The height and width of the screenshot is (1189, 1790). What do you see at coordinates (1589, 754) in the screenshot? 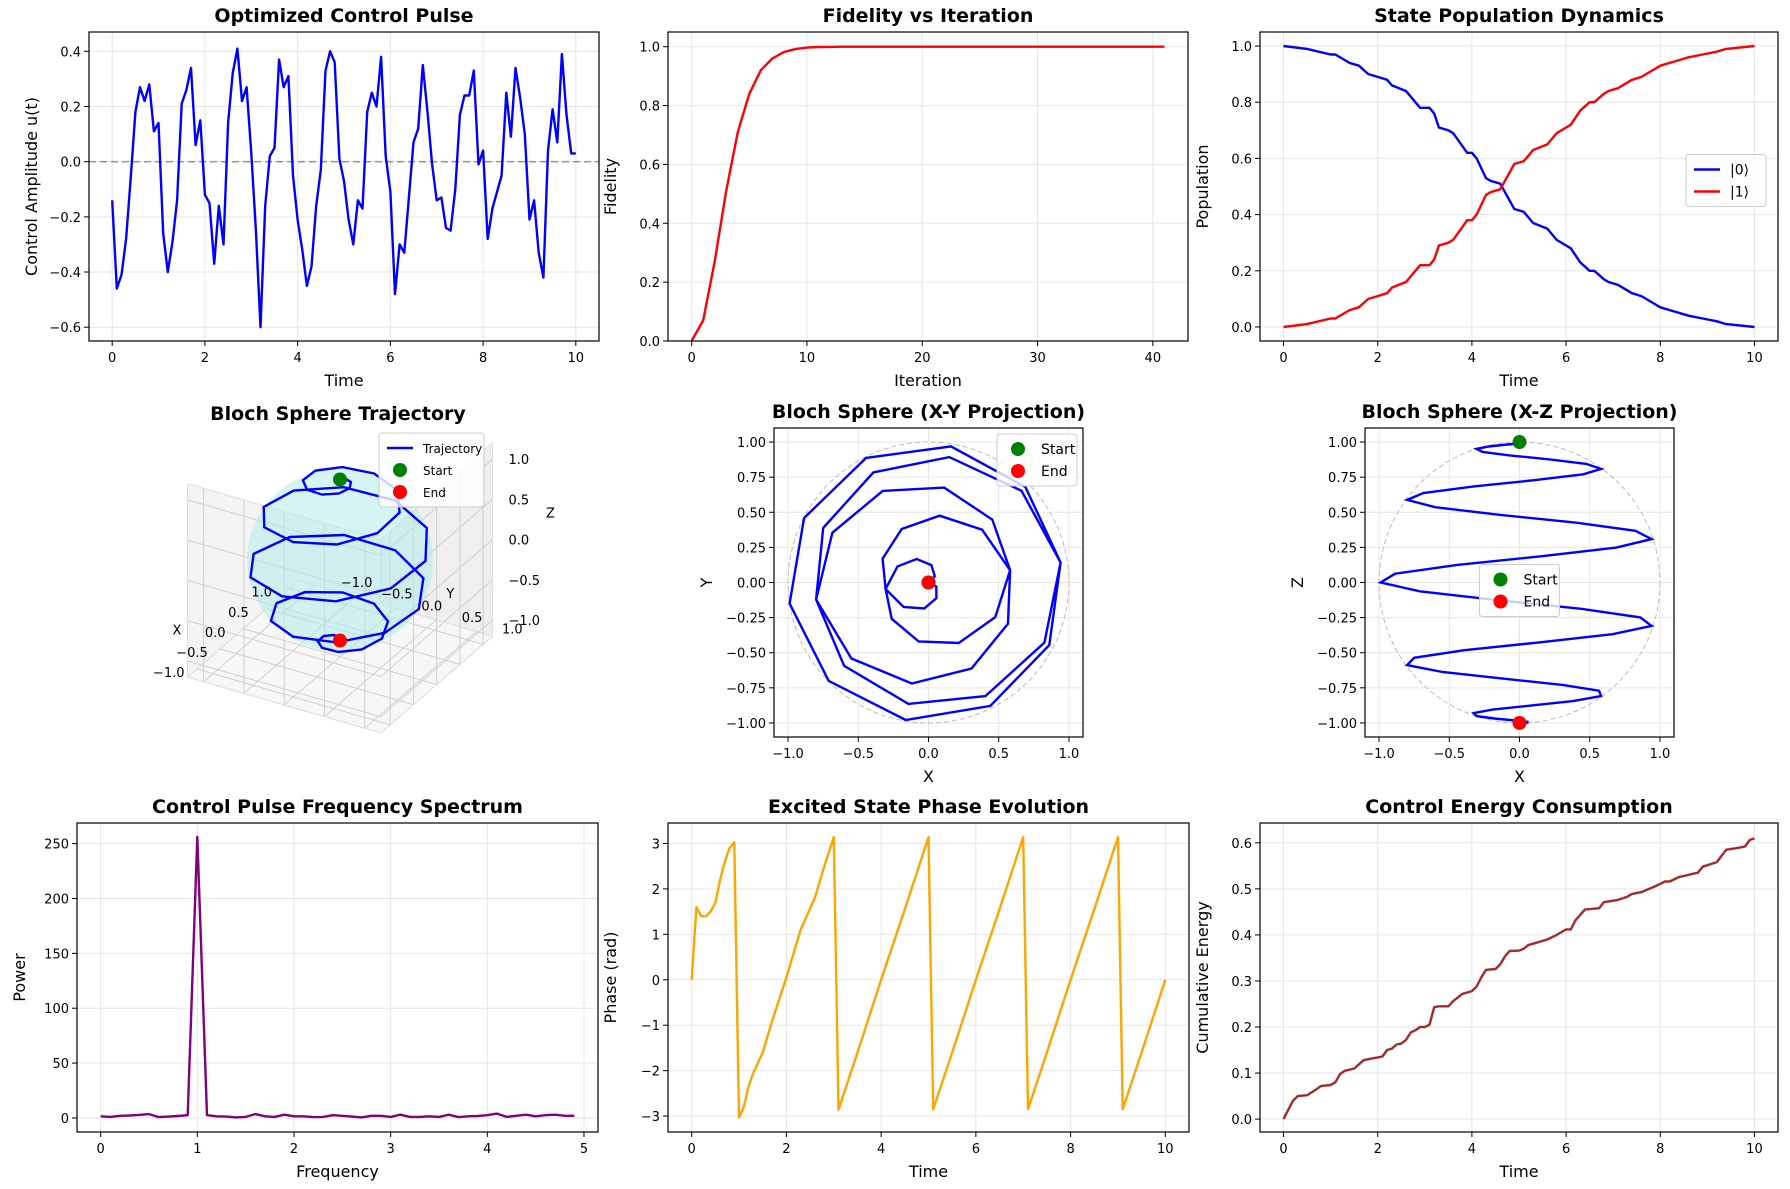
I see `x-tick-label: 0.5` at bounding box center [1589, 754].